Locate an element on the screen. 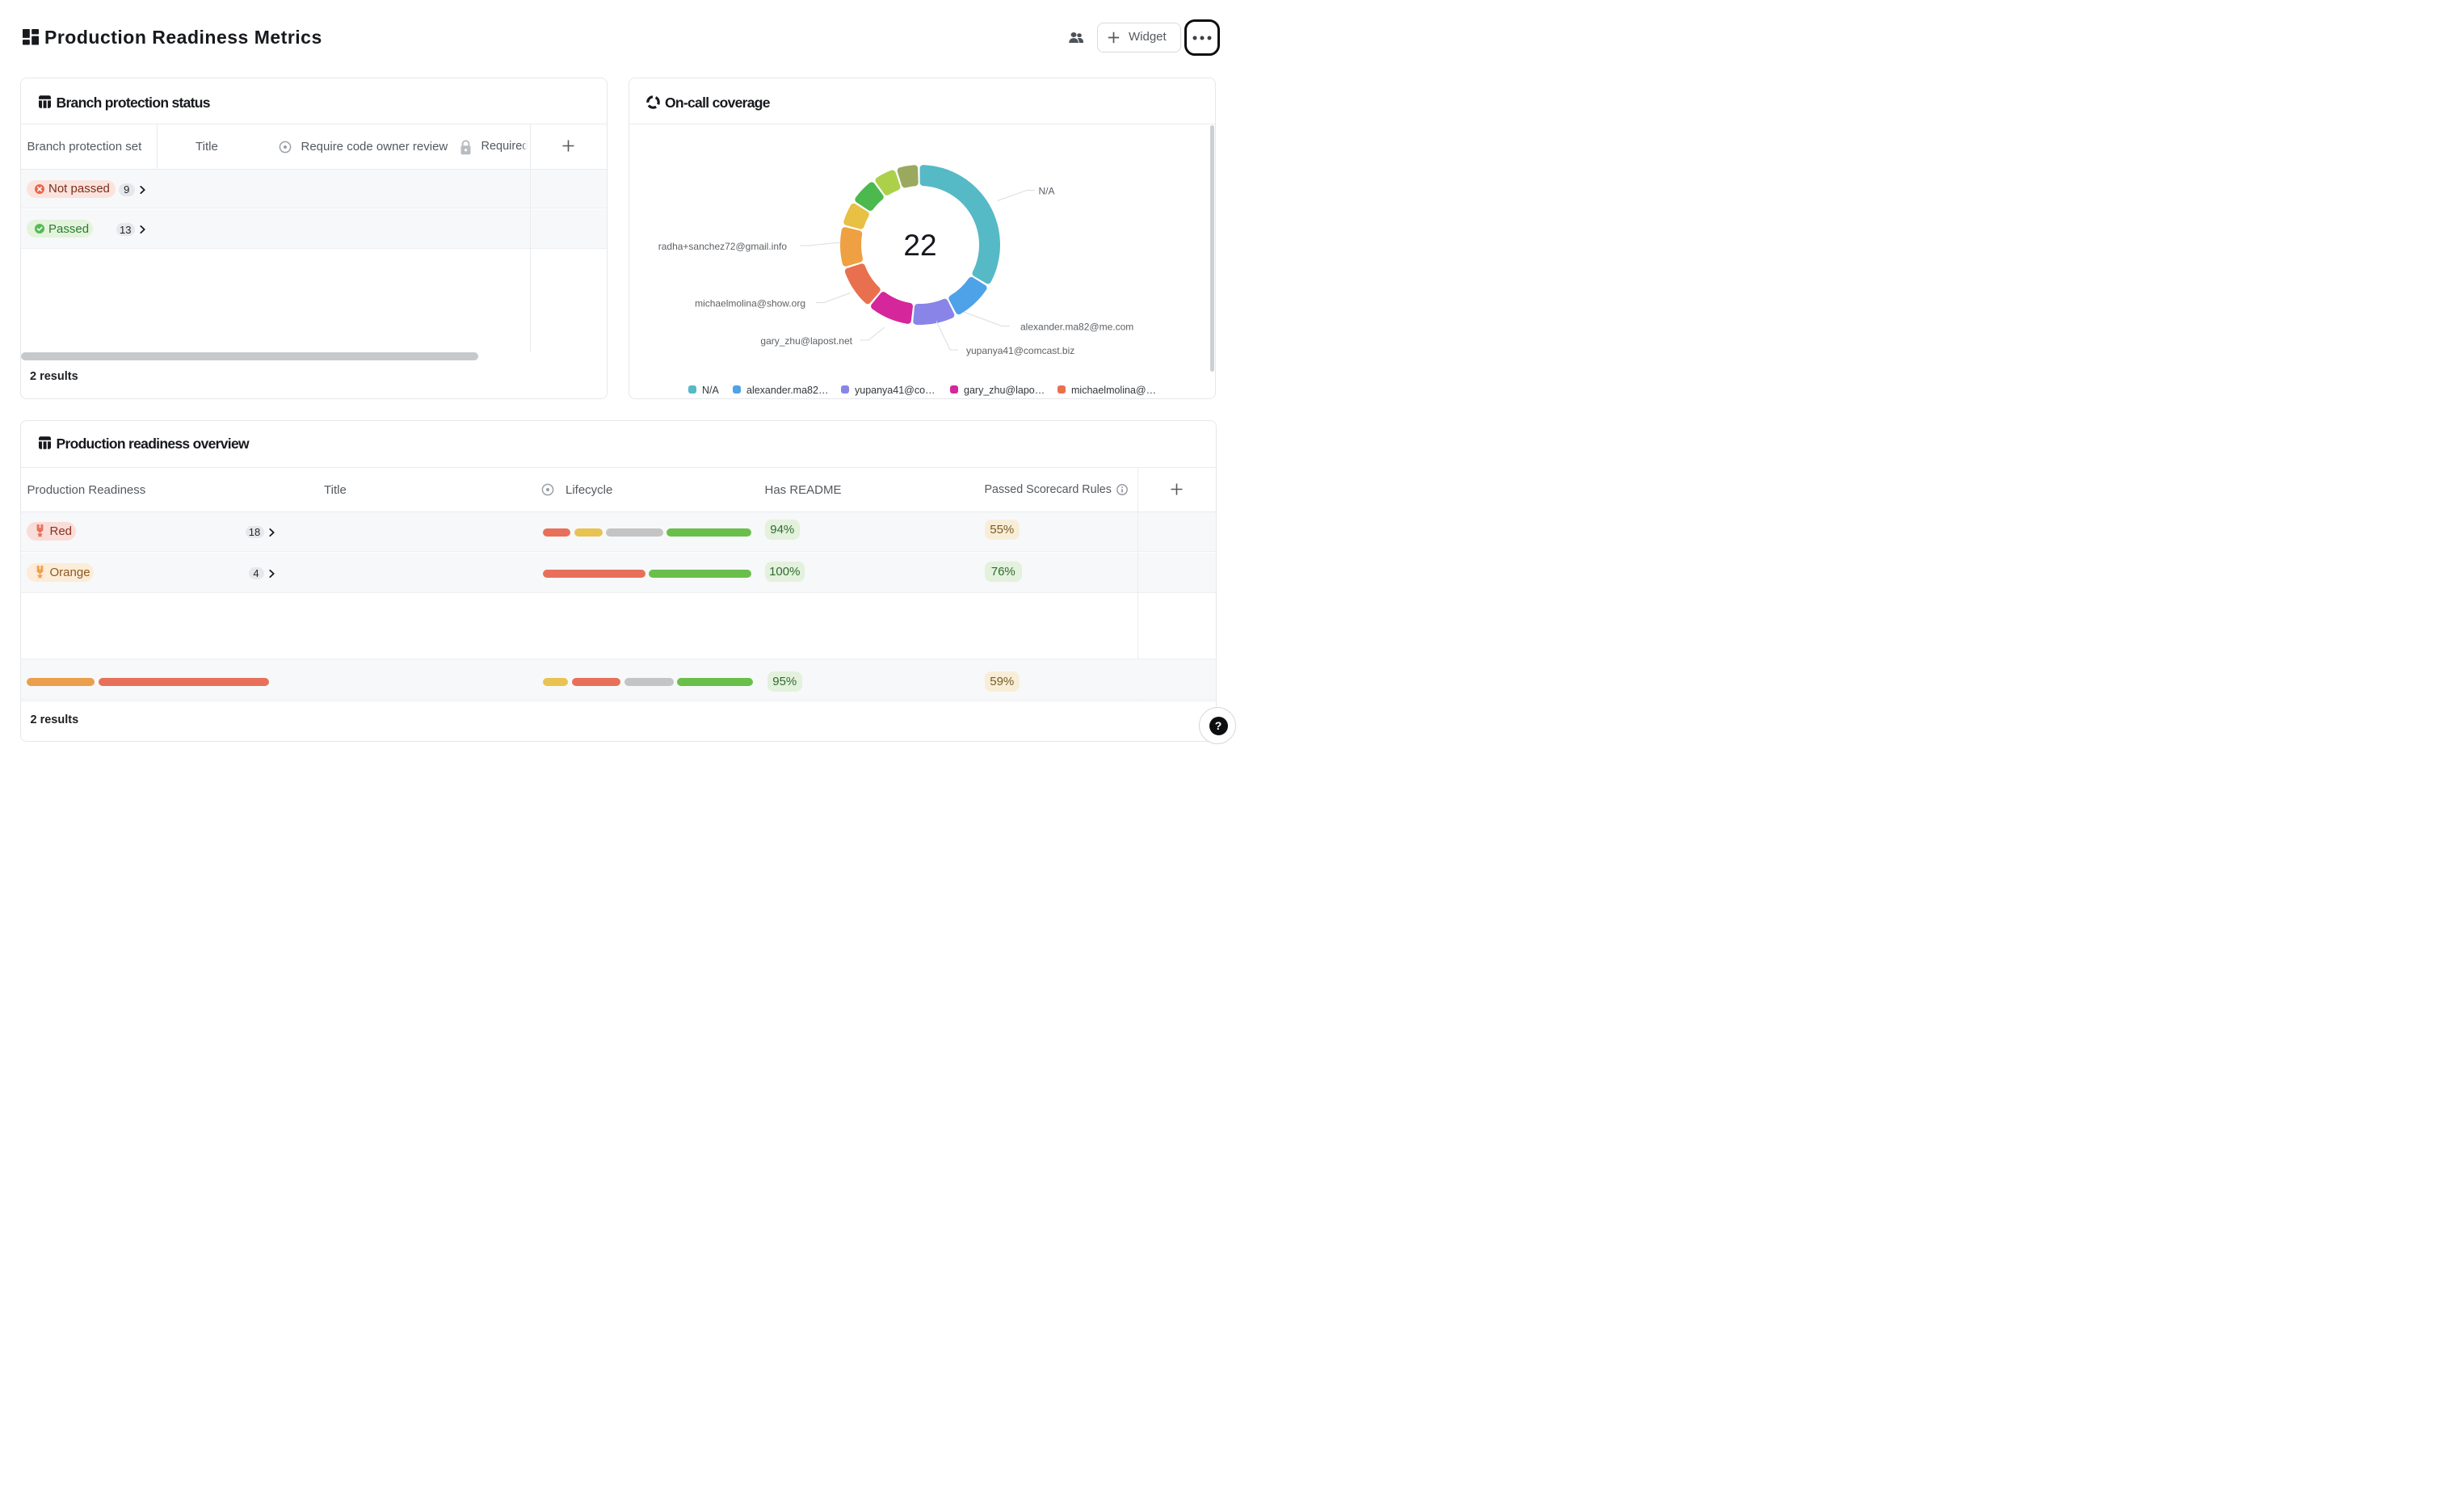 This screenshot has width=2464, height=1490. svg-text: 22 is located at coordinates (919, 245).